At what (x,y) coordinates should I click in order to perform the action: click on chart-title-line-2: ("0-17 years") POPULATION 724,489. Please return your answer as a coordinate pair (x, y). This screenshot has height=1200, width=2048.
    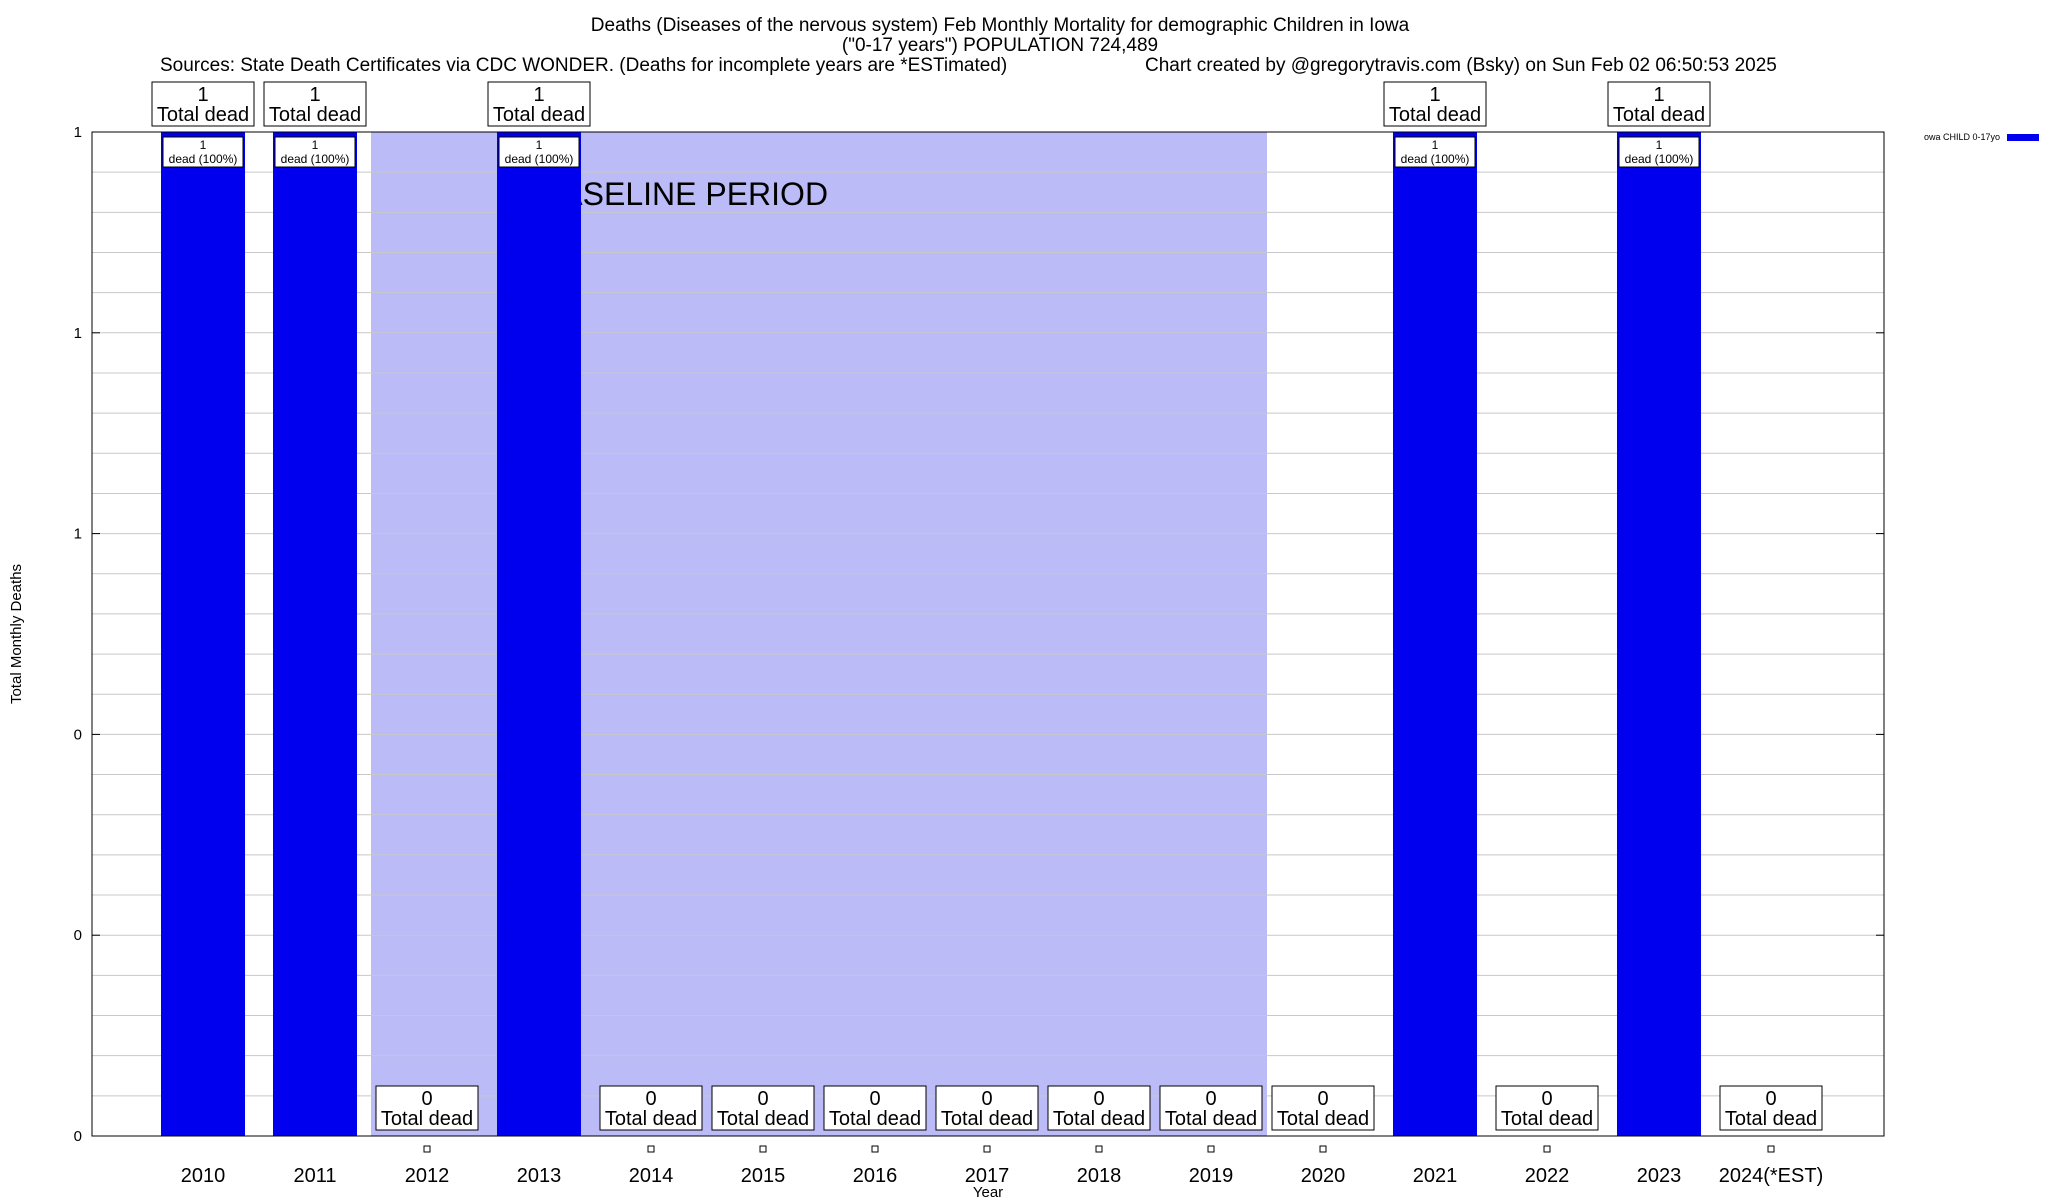
    Looking at the image, I should click on (1000, 45).